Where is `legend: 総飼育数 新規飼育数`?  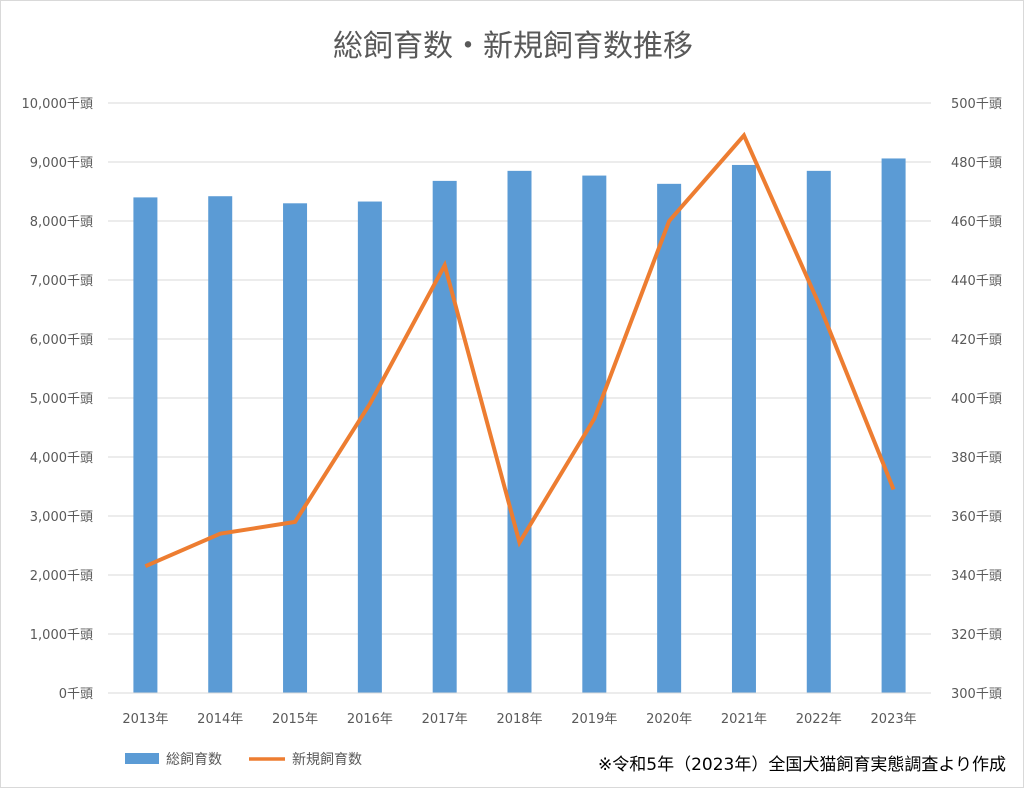
legend: 総飼育数 新規飼育数 is located at coordinates (243, 760).